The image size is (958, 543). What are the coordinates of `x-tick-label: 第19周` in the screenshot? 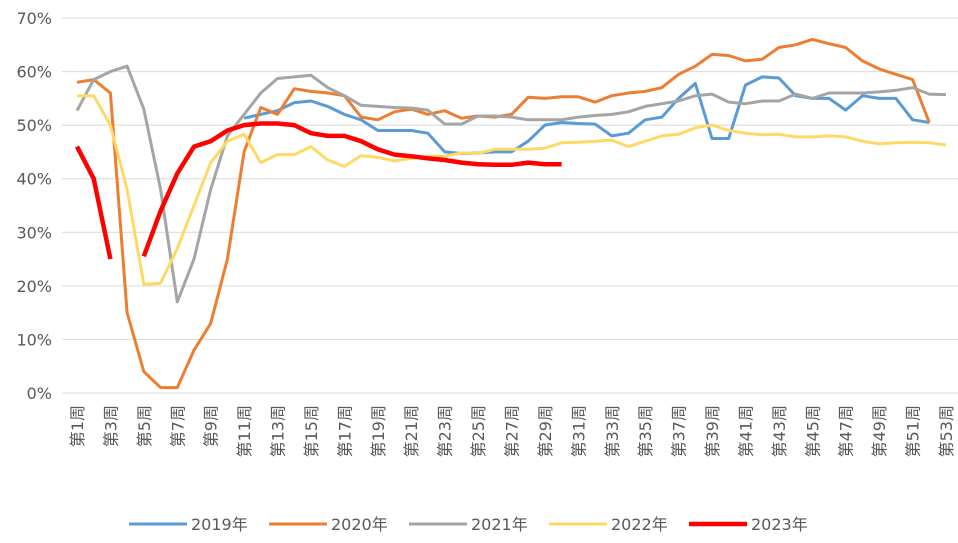 It's located at (378, 431).